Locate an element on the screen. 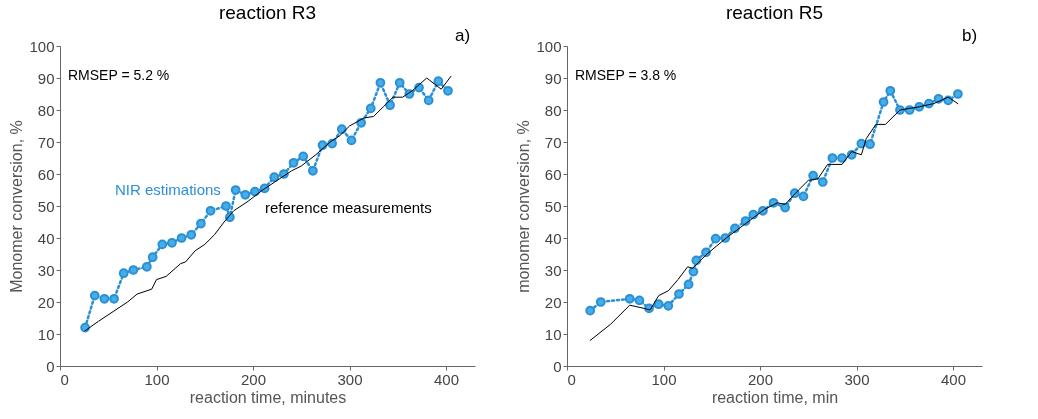 The width and height of the screenshot is (1038, 419). x-axis-title: reaction time, min is located at coordinates (775, 397).